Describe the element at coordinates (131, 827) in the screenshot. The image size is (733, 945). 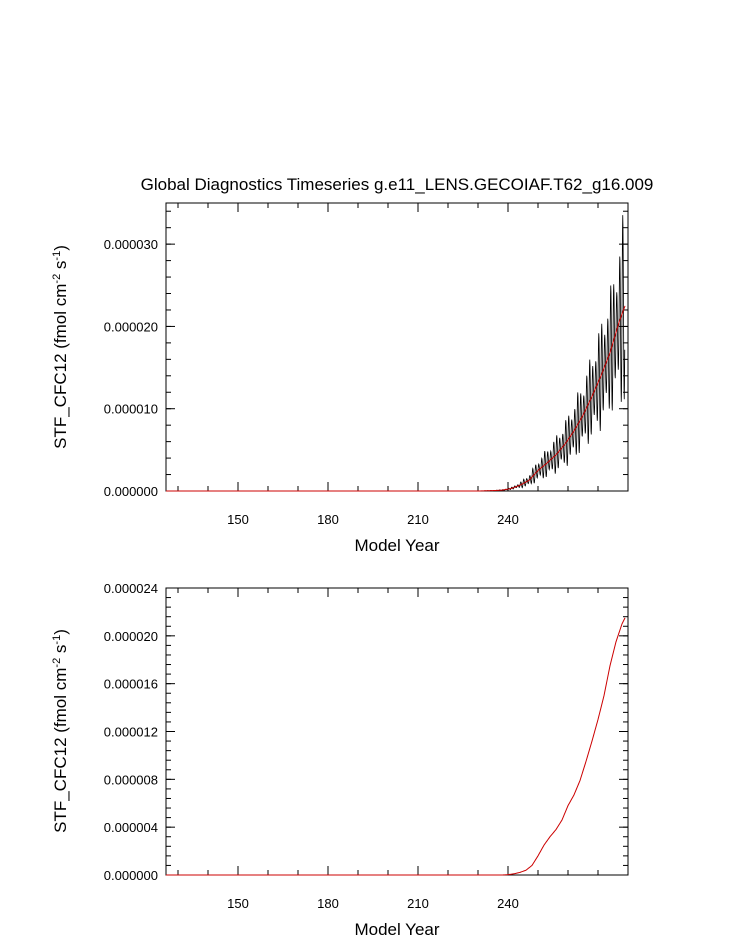
I see `bottom-y-tick-label: 0.000004` at that location.